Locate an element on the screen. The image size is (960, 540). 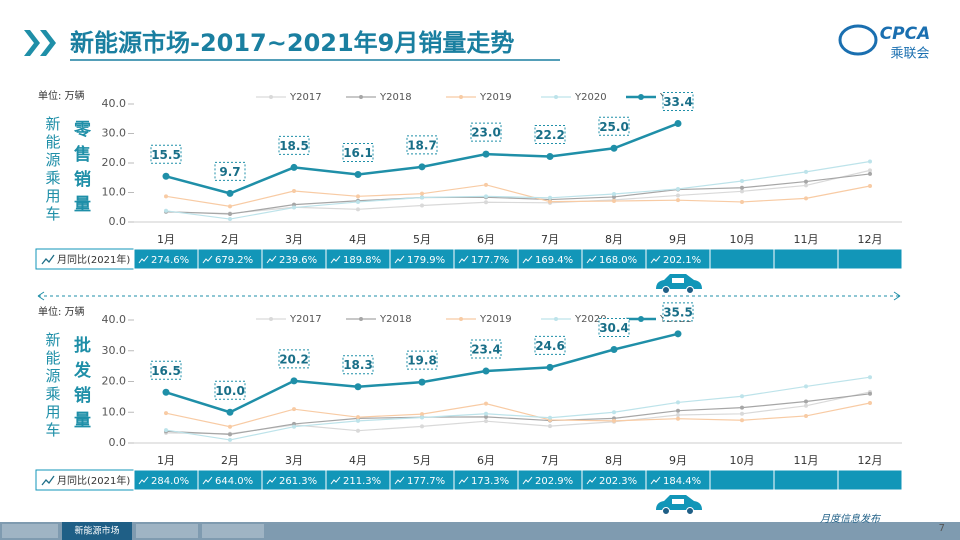
value-label: 22.2 is located at coordinates (550, 135).